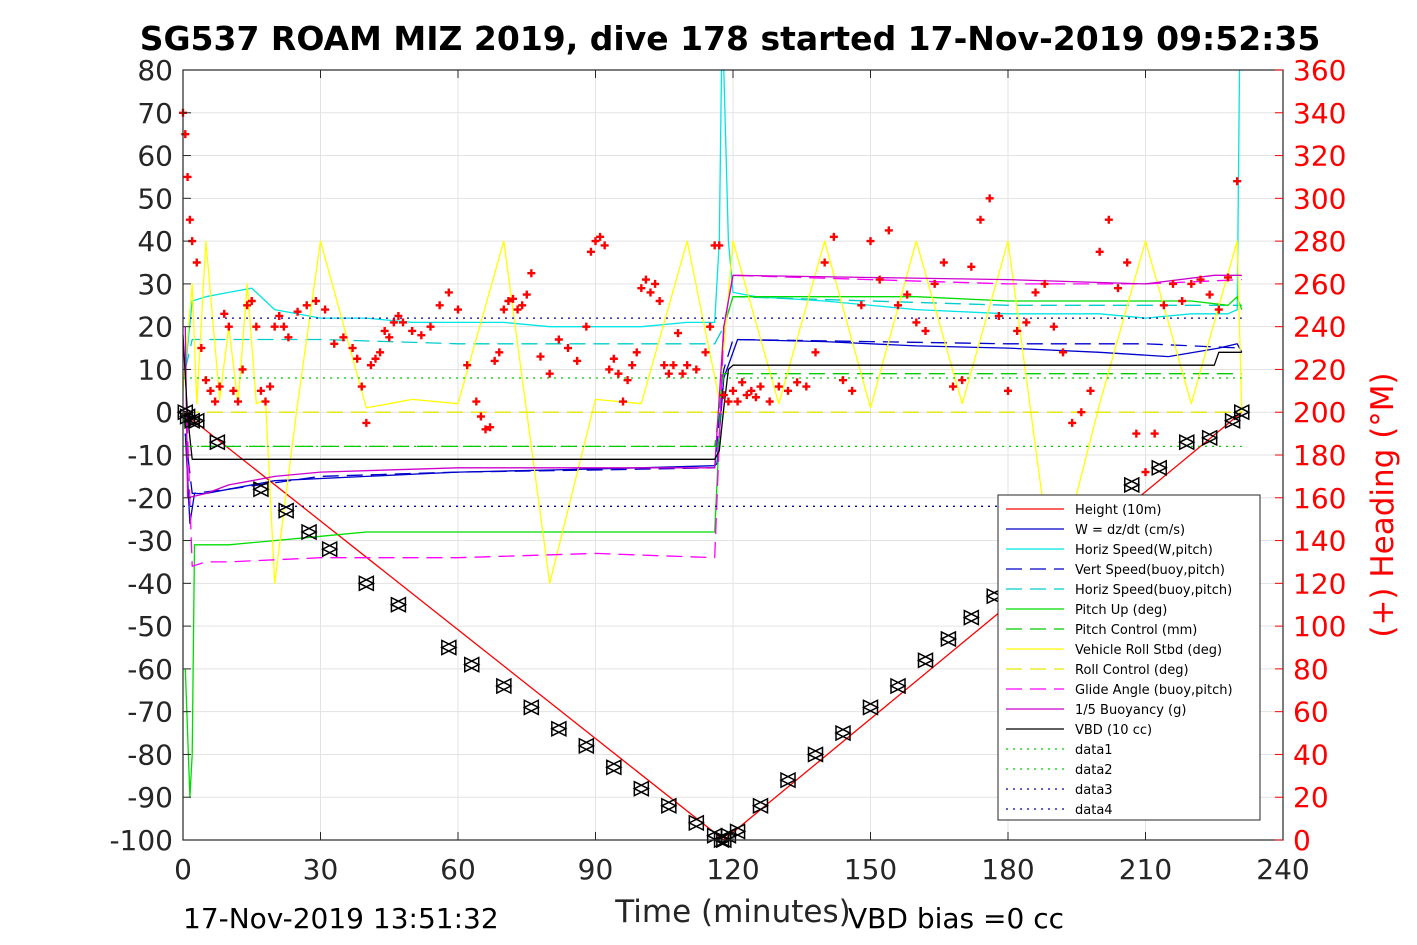 The height and width of the screenshot is (945, 1417). I want to click on y2-axis-label: (+) Heading (°M), so click(1383, 504).